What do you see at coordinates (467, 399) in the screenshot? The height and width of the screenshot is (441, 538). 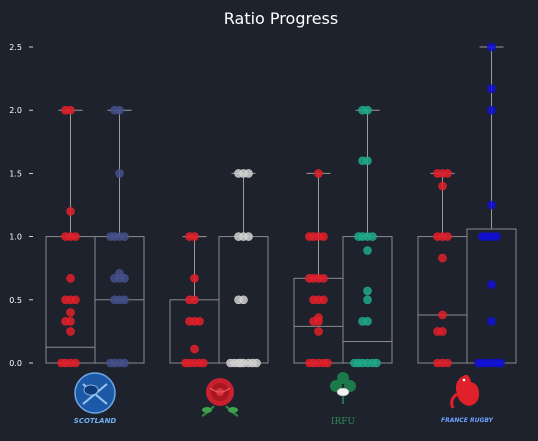 I see `france-rooster-logo: FRANCE RUGBY` at bounding box center [467, 399].